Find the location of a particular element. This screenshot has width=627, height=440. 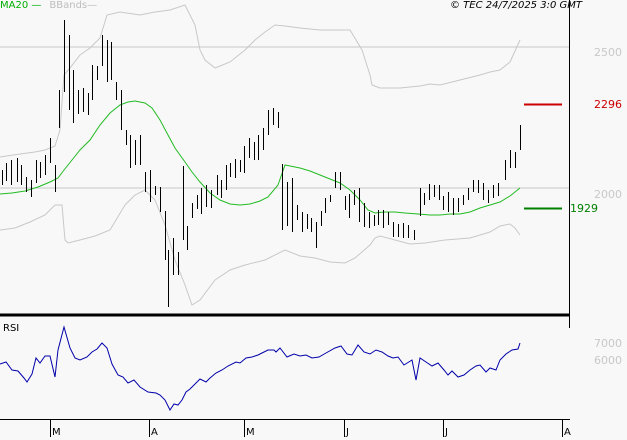

x-label-may: M is located at coordinates (250, 432).